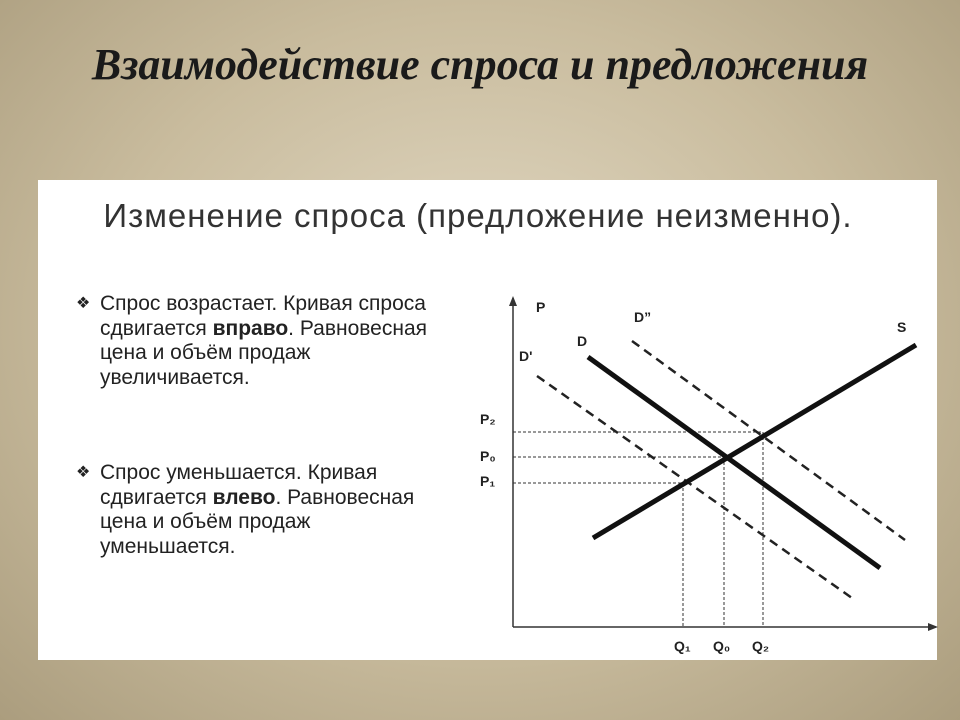 The height and width of the screenshot is (720, 960). I want to click on slide-title: Взаимодействие спроса и предложения, so click(480, 64).